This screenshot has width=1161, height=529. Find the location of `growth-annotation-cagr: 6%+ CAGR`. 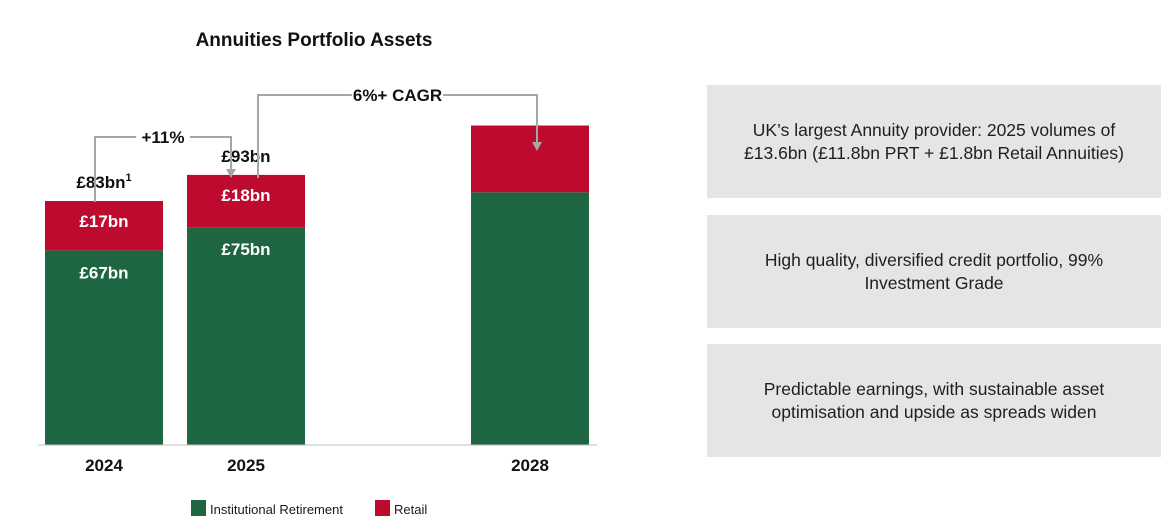

growth-annotation-cagr: 6%+ CAGR is located at coordinates (399, 132).